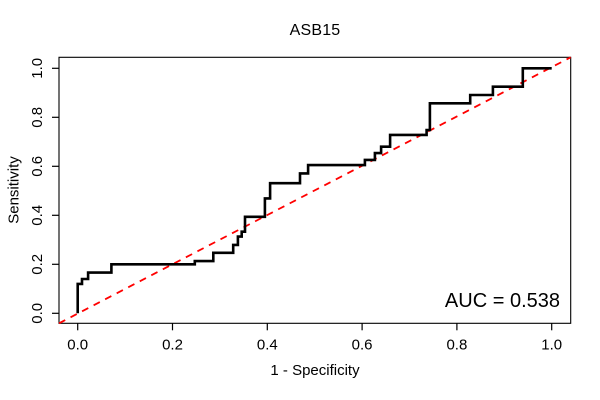 This screenshot has height=400, width=600. What do you see at coordinates (172, 344) in the screenshot?
I see `x-tick-label: 0.2` at bounding box center [172, 344].